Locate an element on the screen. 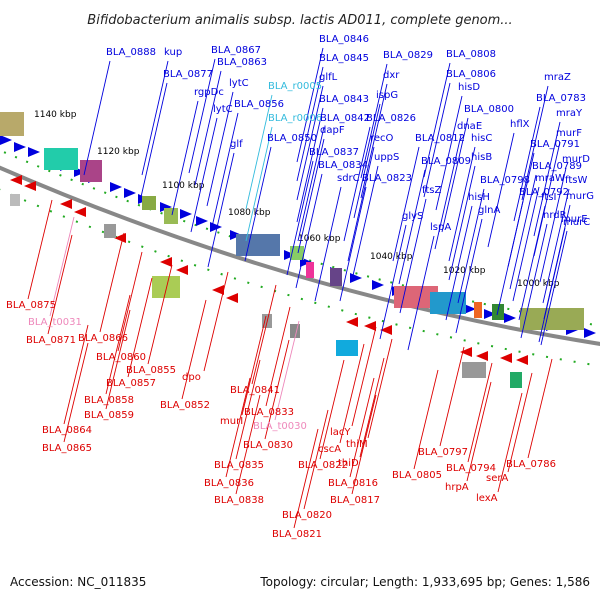 The image size is (600, 600). gene-label: murD is located at coordinates (576, 159).